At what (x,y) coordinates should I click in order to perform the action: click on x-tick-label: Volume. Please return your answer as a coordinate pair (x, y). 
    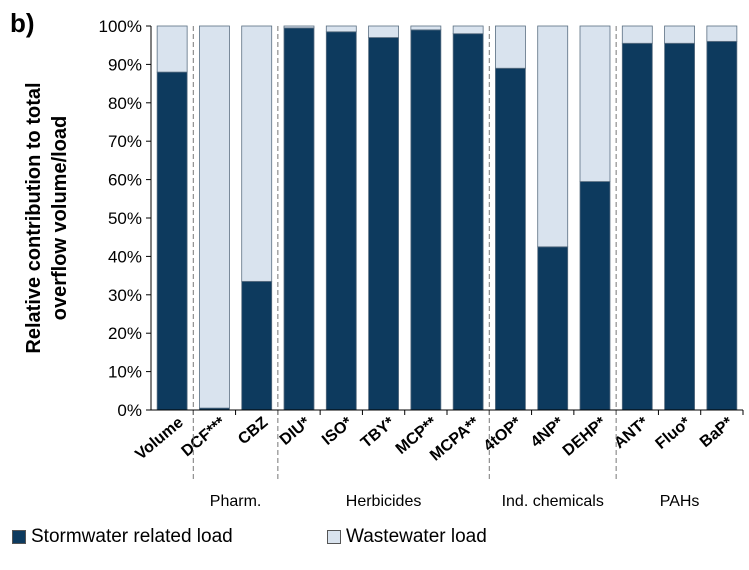
    Looking at the image, I should click on (159, 438).